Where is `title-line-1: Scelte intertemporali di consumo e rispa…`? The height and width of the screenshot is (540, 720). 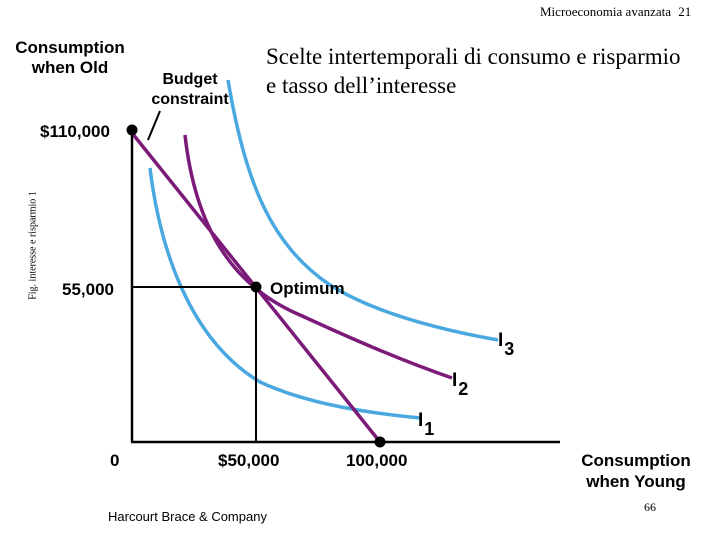 title-line-1: Scelte intertemporali di consumo e rispa… is located at coordinates (473, 56).